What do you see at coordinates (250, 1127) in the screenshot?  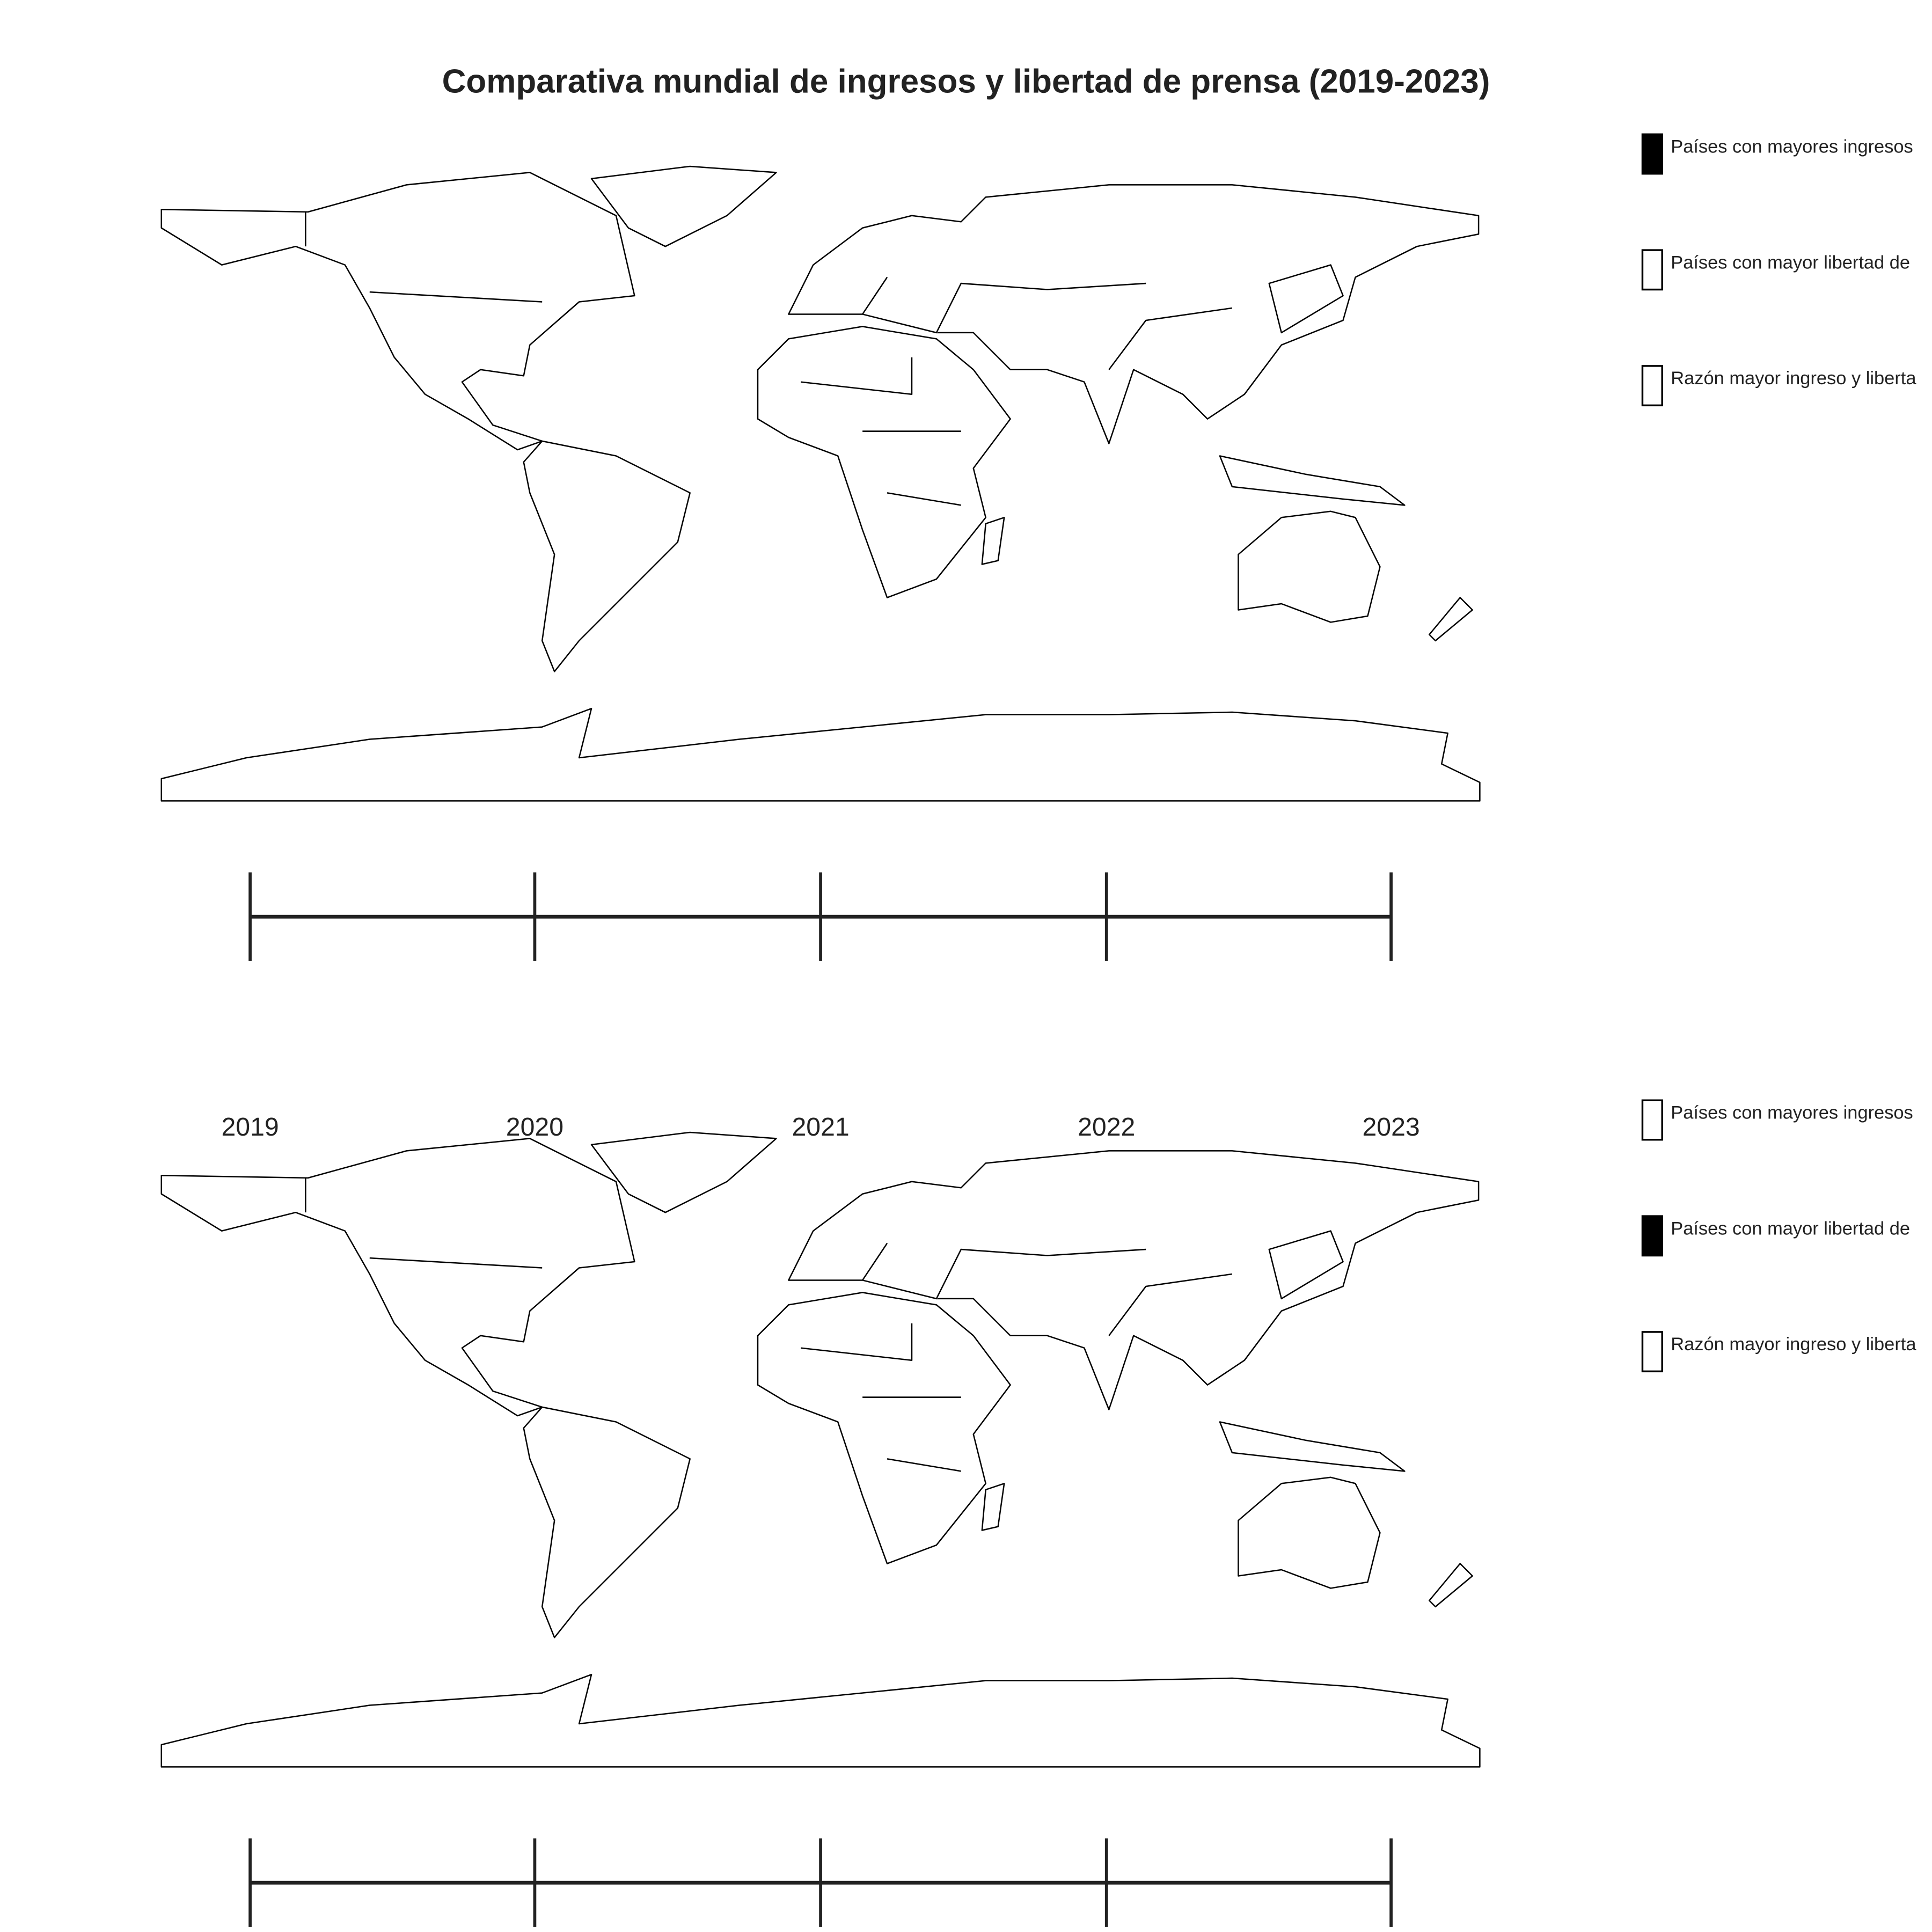 I see `year-label: 2019` at bounding box center [250, 1127].